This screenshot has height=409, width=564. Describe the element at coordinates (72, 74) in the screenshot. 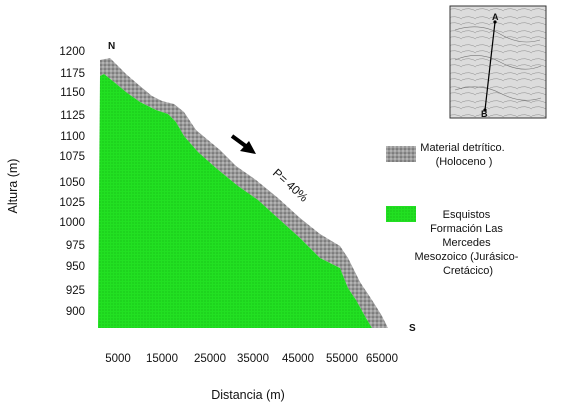

I see `y-tick-label: 1175` at that location.